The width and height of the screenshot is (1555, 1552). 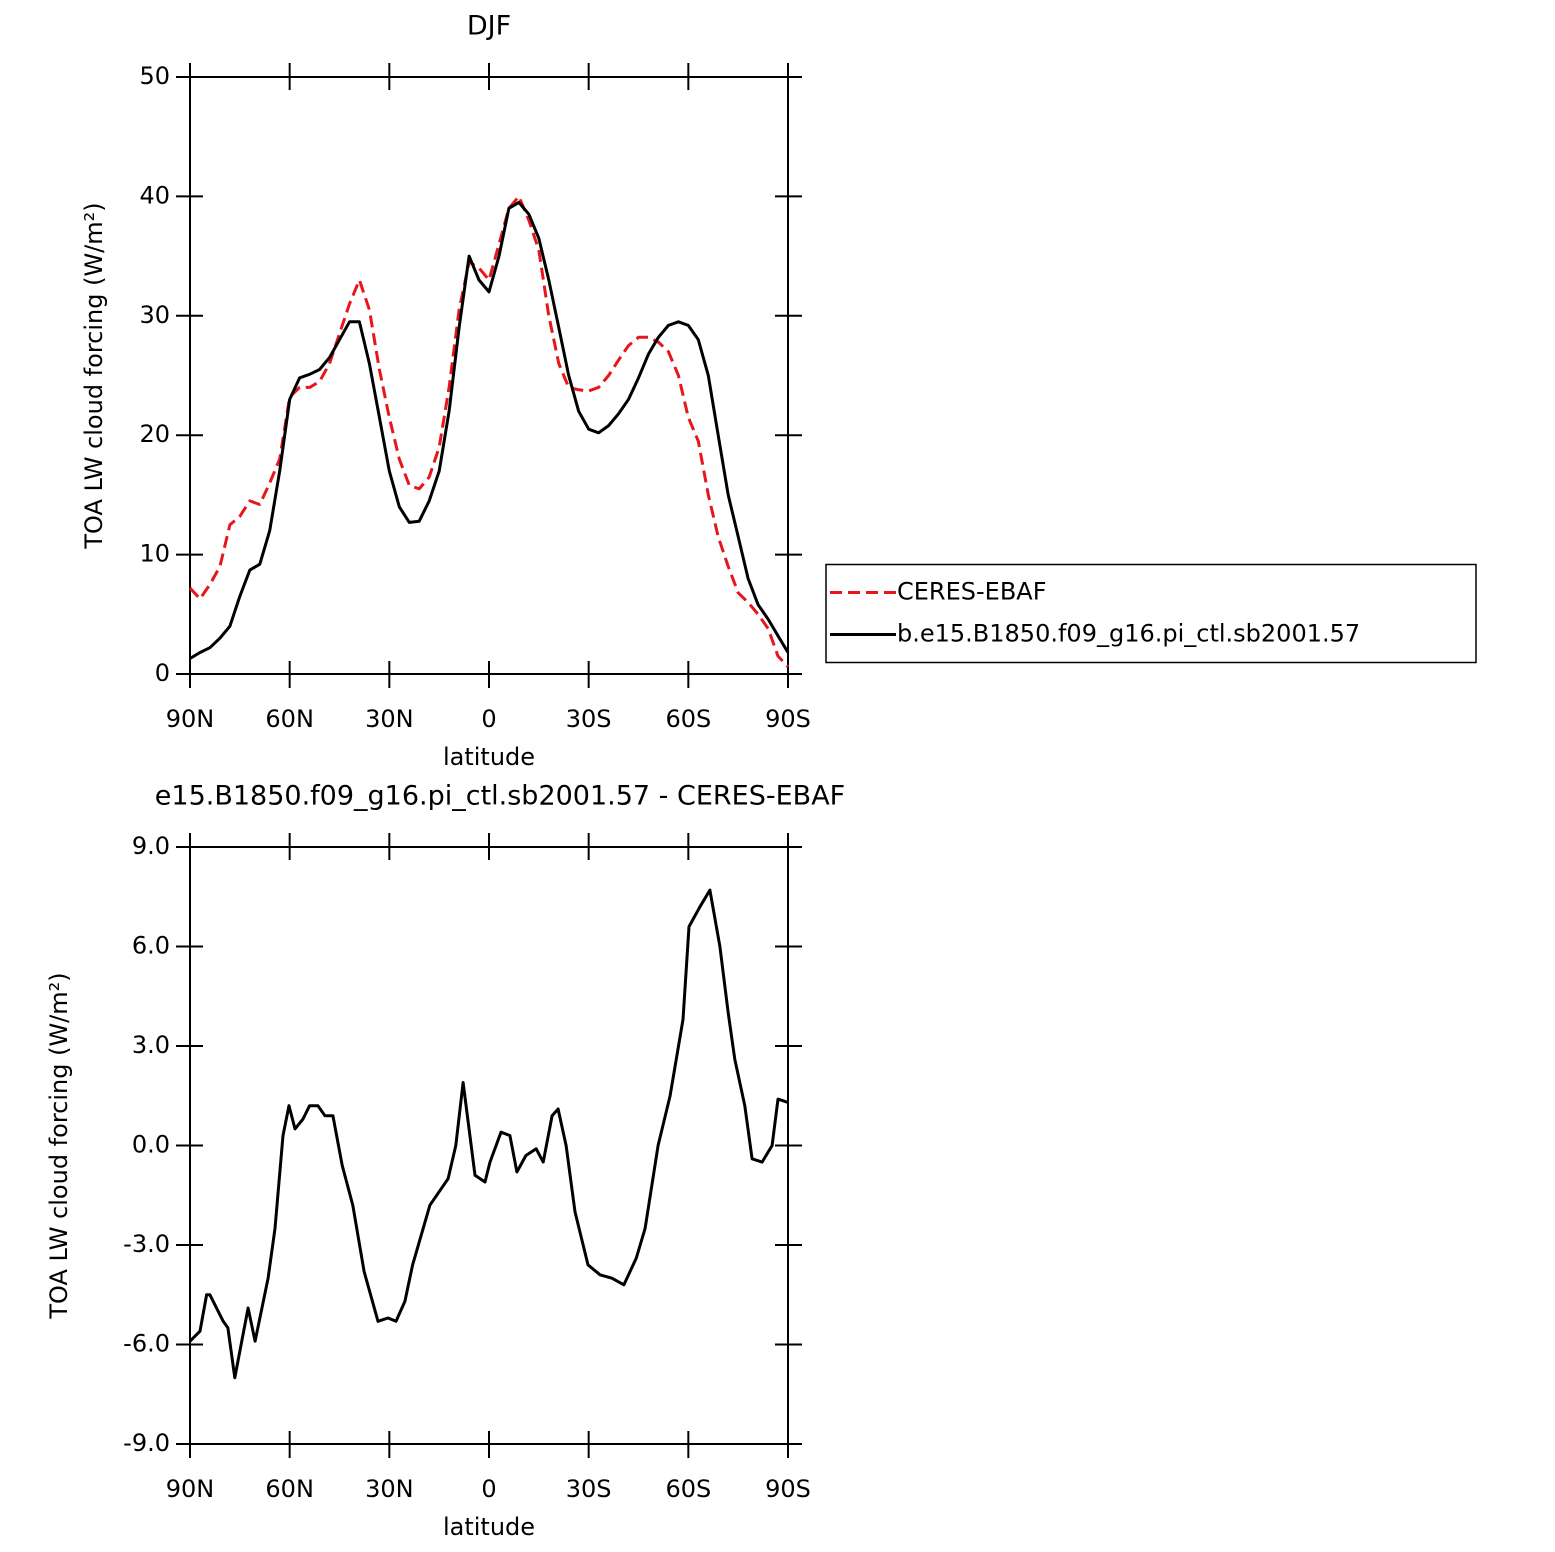 I want to click on chart-title: DJF, so click(x=489, y=26).